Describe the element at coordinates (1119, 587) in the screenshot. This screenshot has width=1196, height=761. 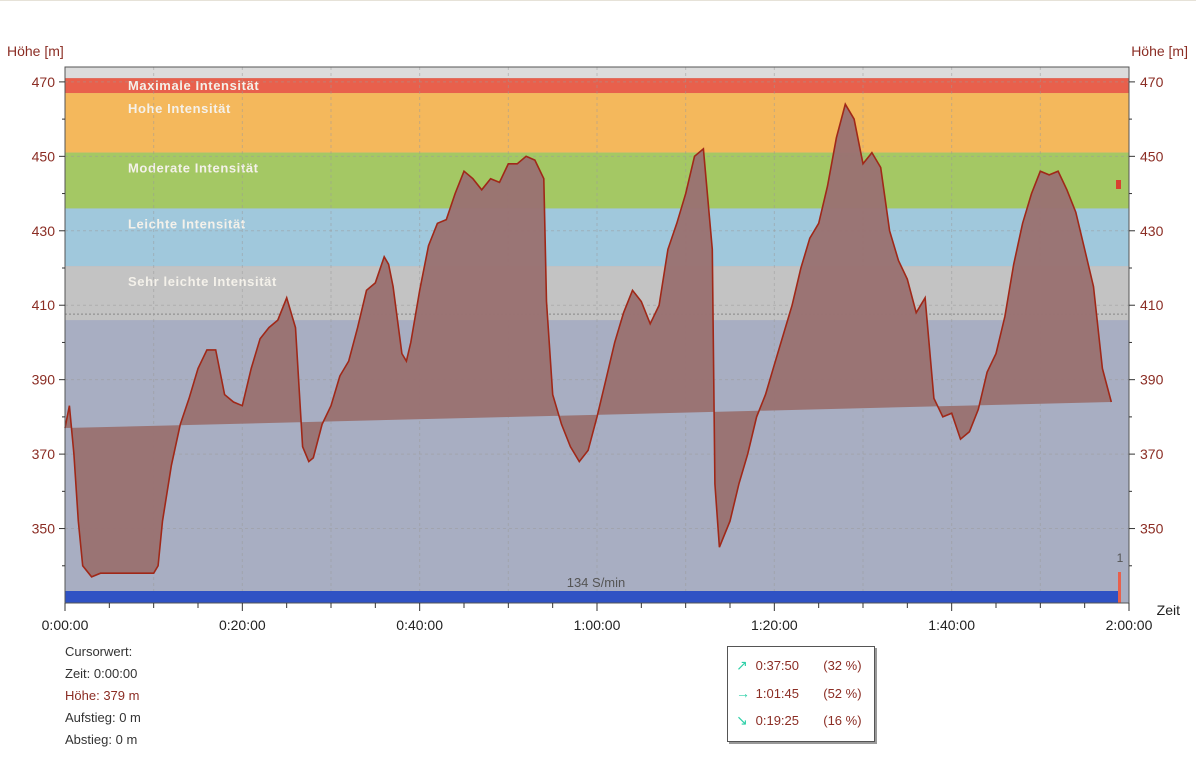
I see `end-marker` at that location.